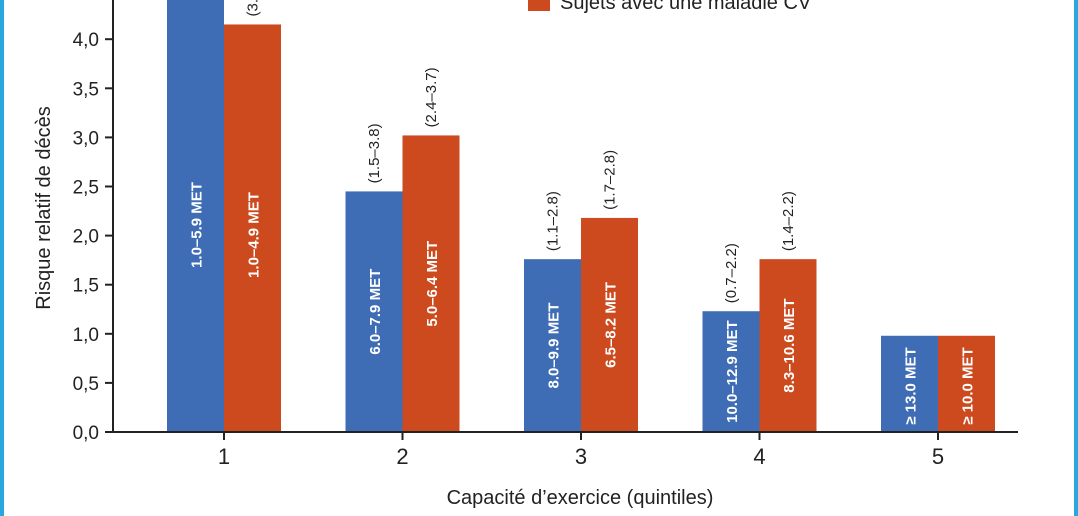 This screenshot has width=1078, height=516. Describe the element at coordinates (581, 456) in the screenshot. I see `x-tick-label: 3` at that location.